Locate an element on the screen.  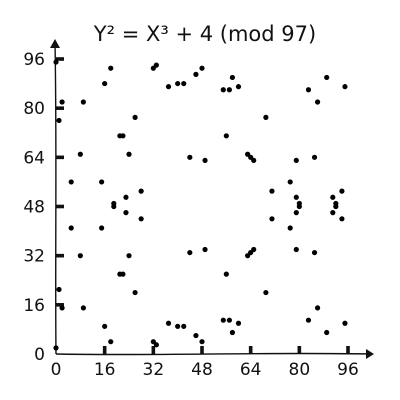
y-axis-arrow is located at coordinates (55, 43).